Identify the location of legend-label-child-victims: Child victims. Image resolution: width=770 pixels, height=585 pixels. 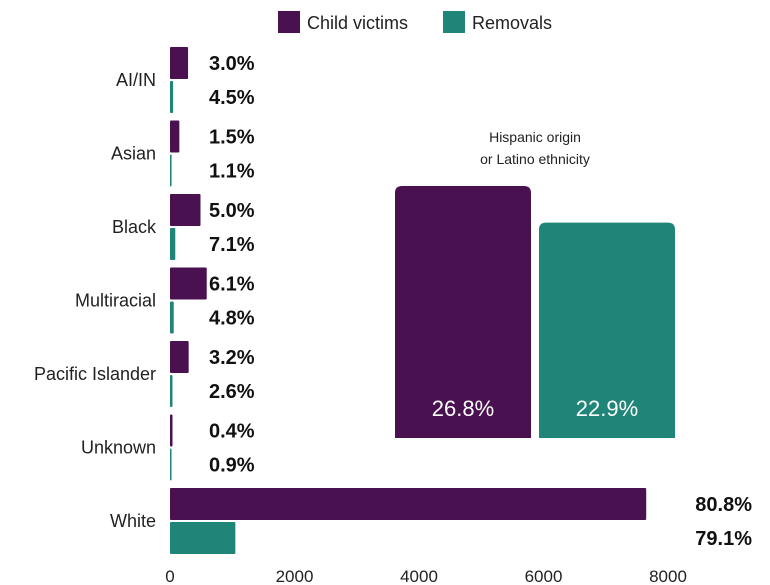
(357, 23).